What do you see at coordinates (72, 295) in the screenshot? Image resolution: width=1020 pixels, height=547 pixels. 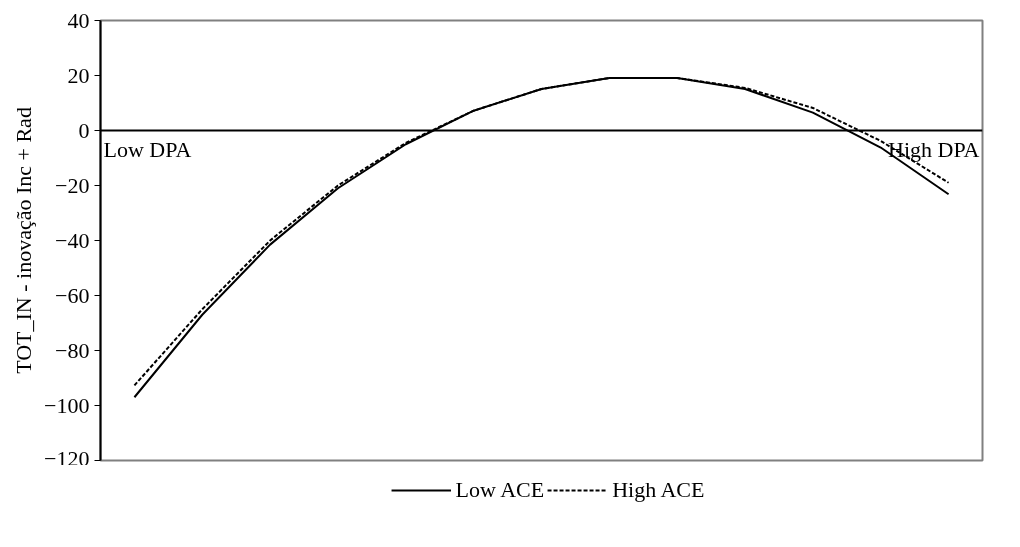 I see `y-tick-label: −60` at bounding box center [72, 295].